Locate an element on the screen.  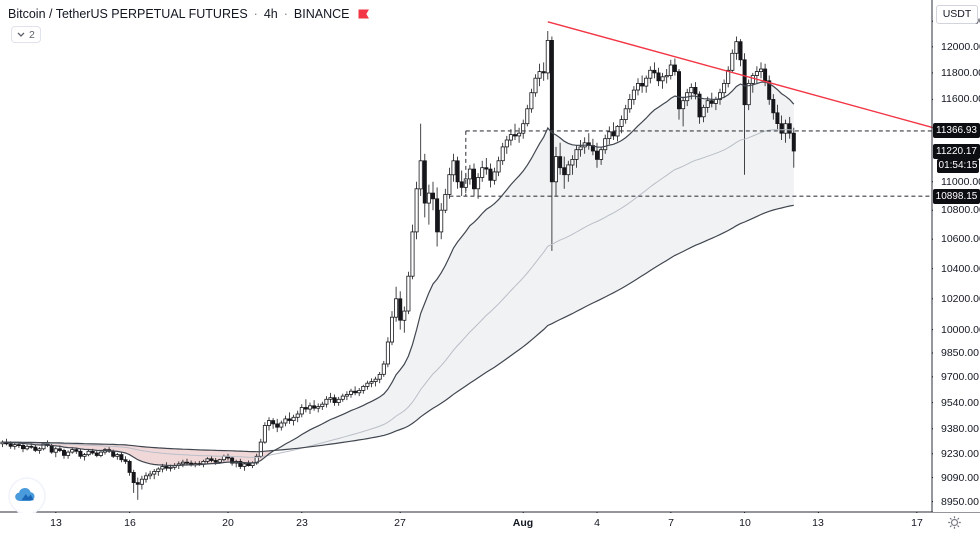
time-tick-label: Aug is located at coordinates (523, 523).